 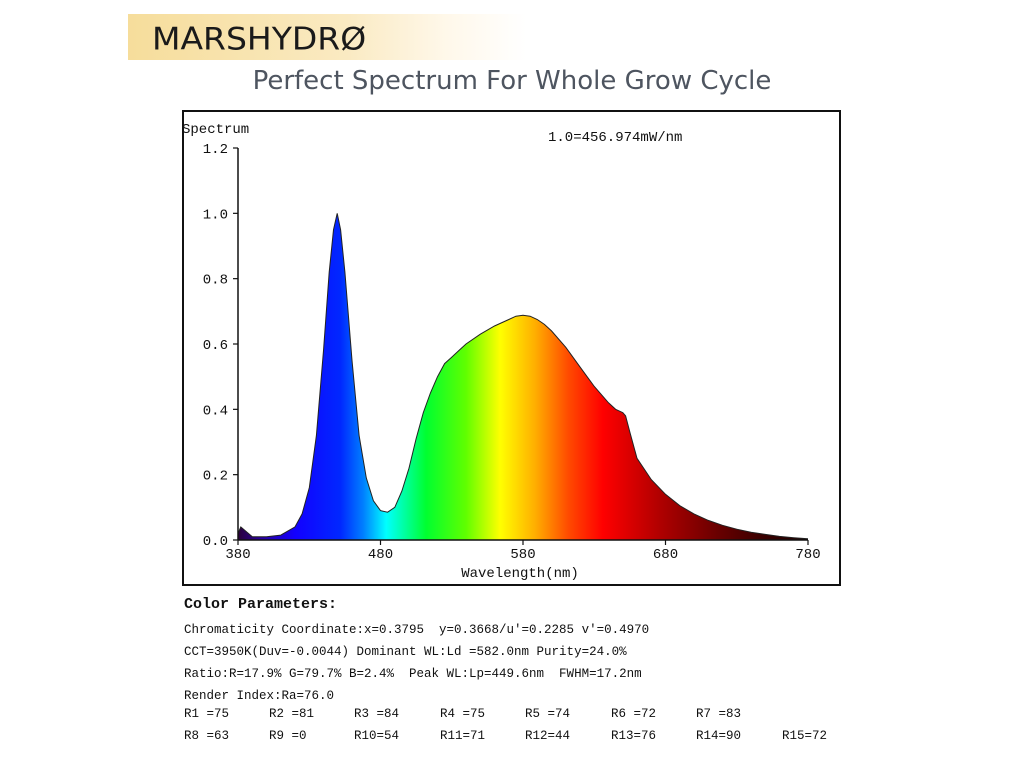 What do you see at coordinates (207, 714) in the screenshot?
I see `render-value: R1 =75` at bounding box center [207, 714].